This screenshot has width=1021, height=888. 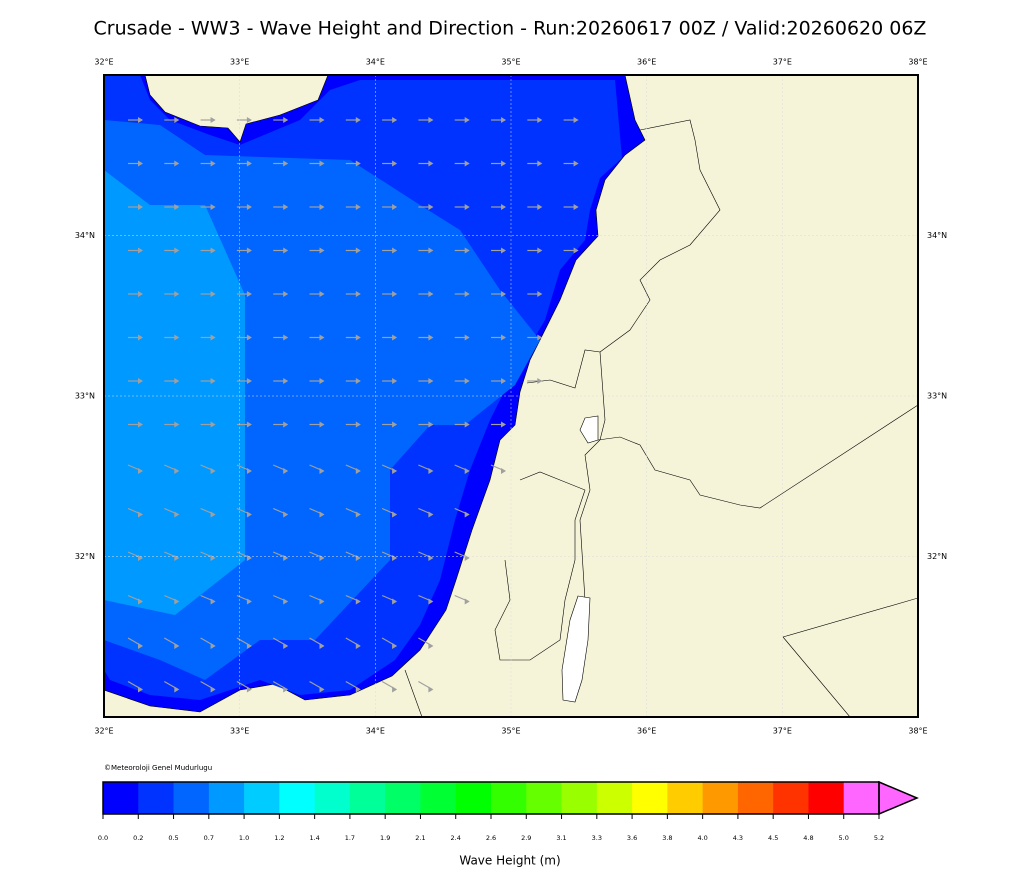 What do you see at coordinates (385, 838) in the screenshot?
I see `colorbar-tick-label: 1.9` at bounding box center [385, 838].